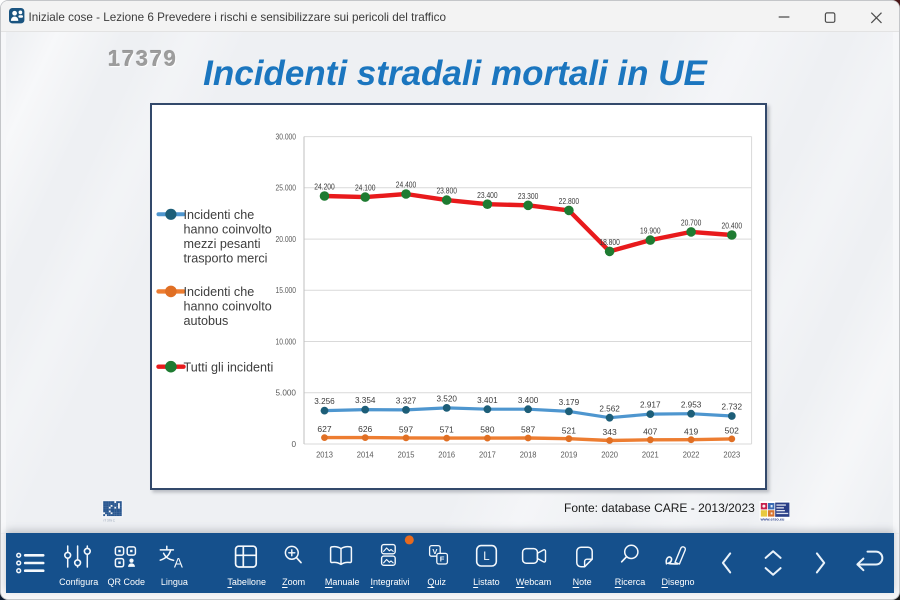  What do you see at coordinates (446, 455) in the screenshot?
I see `svg-text: 2016` at bounding box center [446, 455].